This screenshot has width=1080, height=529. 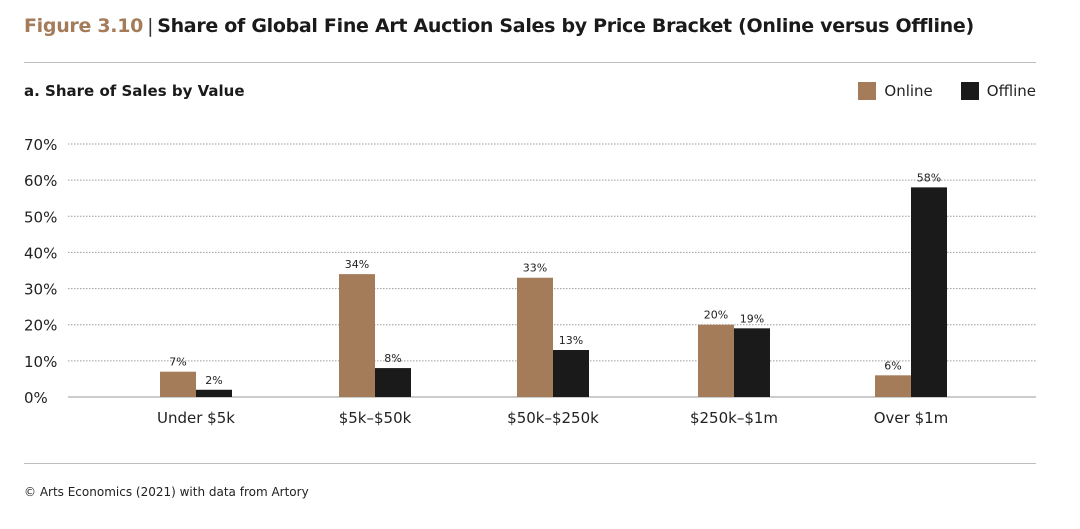 I want to click on legend-offline: Offline, so click(x=998, y=91).